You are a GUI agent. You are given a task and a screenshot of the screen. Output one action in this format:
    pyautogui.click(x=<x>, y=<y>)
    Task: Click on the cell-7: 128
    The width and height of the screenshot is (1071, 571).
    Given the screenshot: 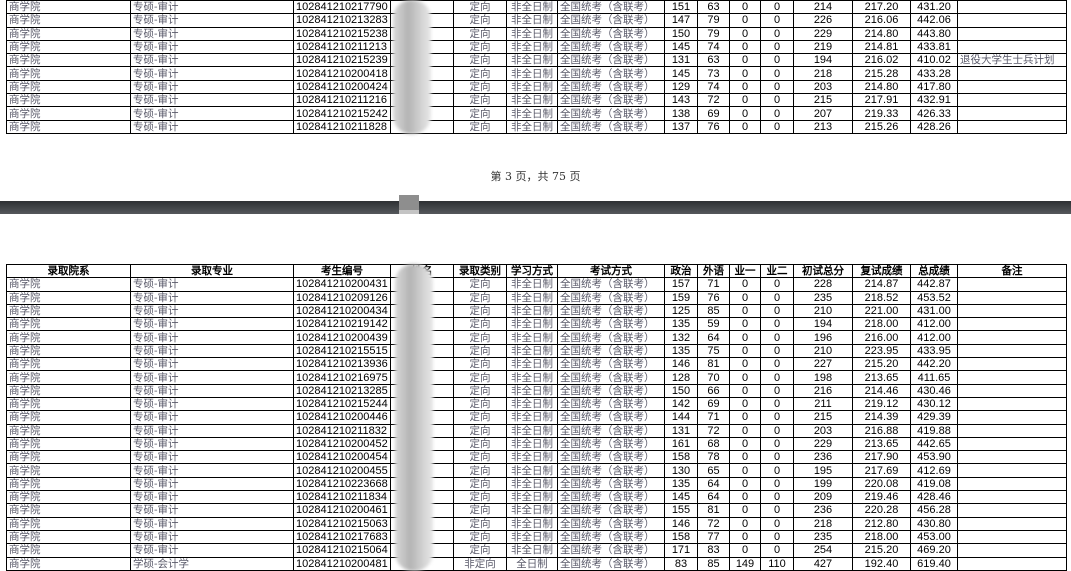 What is the action you would take?
    pyautogui.click(x=681, y=377)
    